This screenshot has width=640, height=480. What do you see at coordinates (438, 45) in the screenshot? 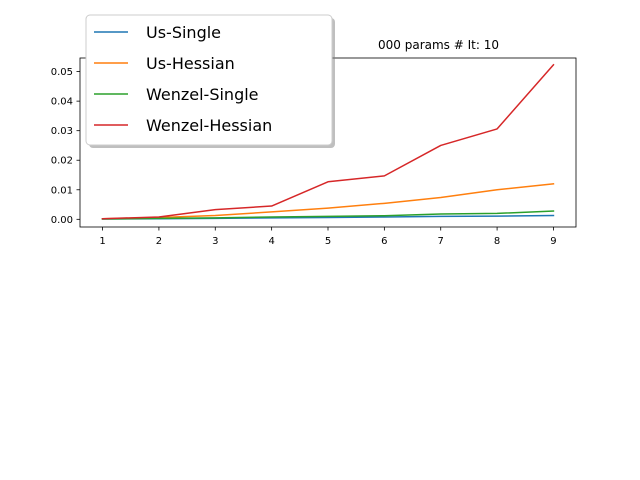
I see `chart-title: 000 params # It: 10` at bounding box center [438, 45].